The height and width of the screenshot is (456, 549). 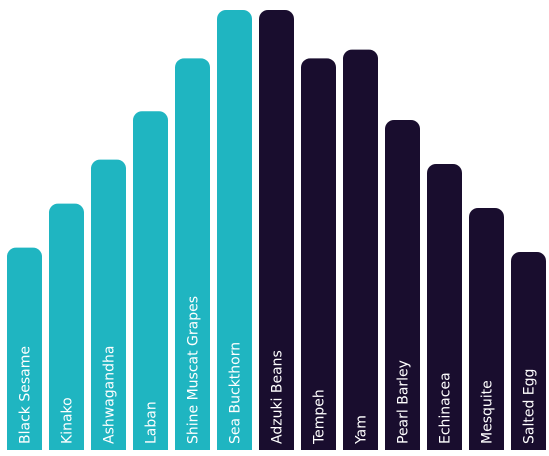 I want to click on bar-tempeh: Tempeh, so click(x=318, y=257).